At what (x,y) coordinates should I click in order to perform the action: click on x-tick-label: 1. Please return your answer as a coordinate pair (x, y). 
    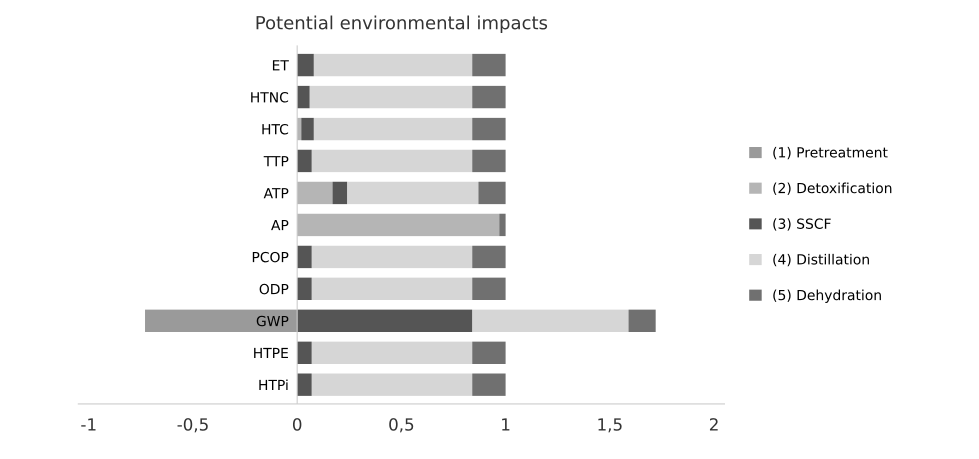
    Looking at the image, I should click on (506, 424).